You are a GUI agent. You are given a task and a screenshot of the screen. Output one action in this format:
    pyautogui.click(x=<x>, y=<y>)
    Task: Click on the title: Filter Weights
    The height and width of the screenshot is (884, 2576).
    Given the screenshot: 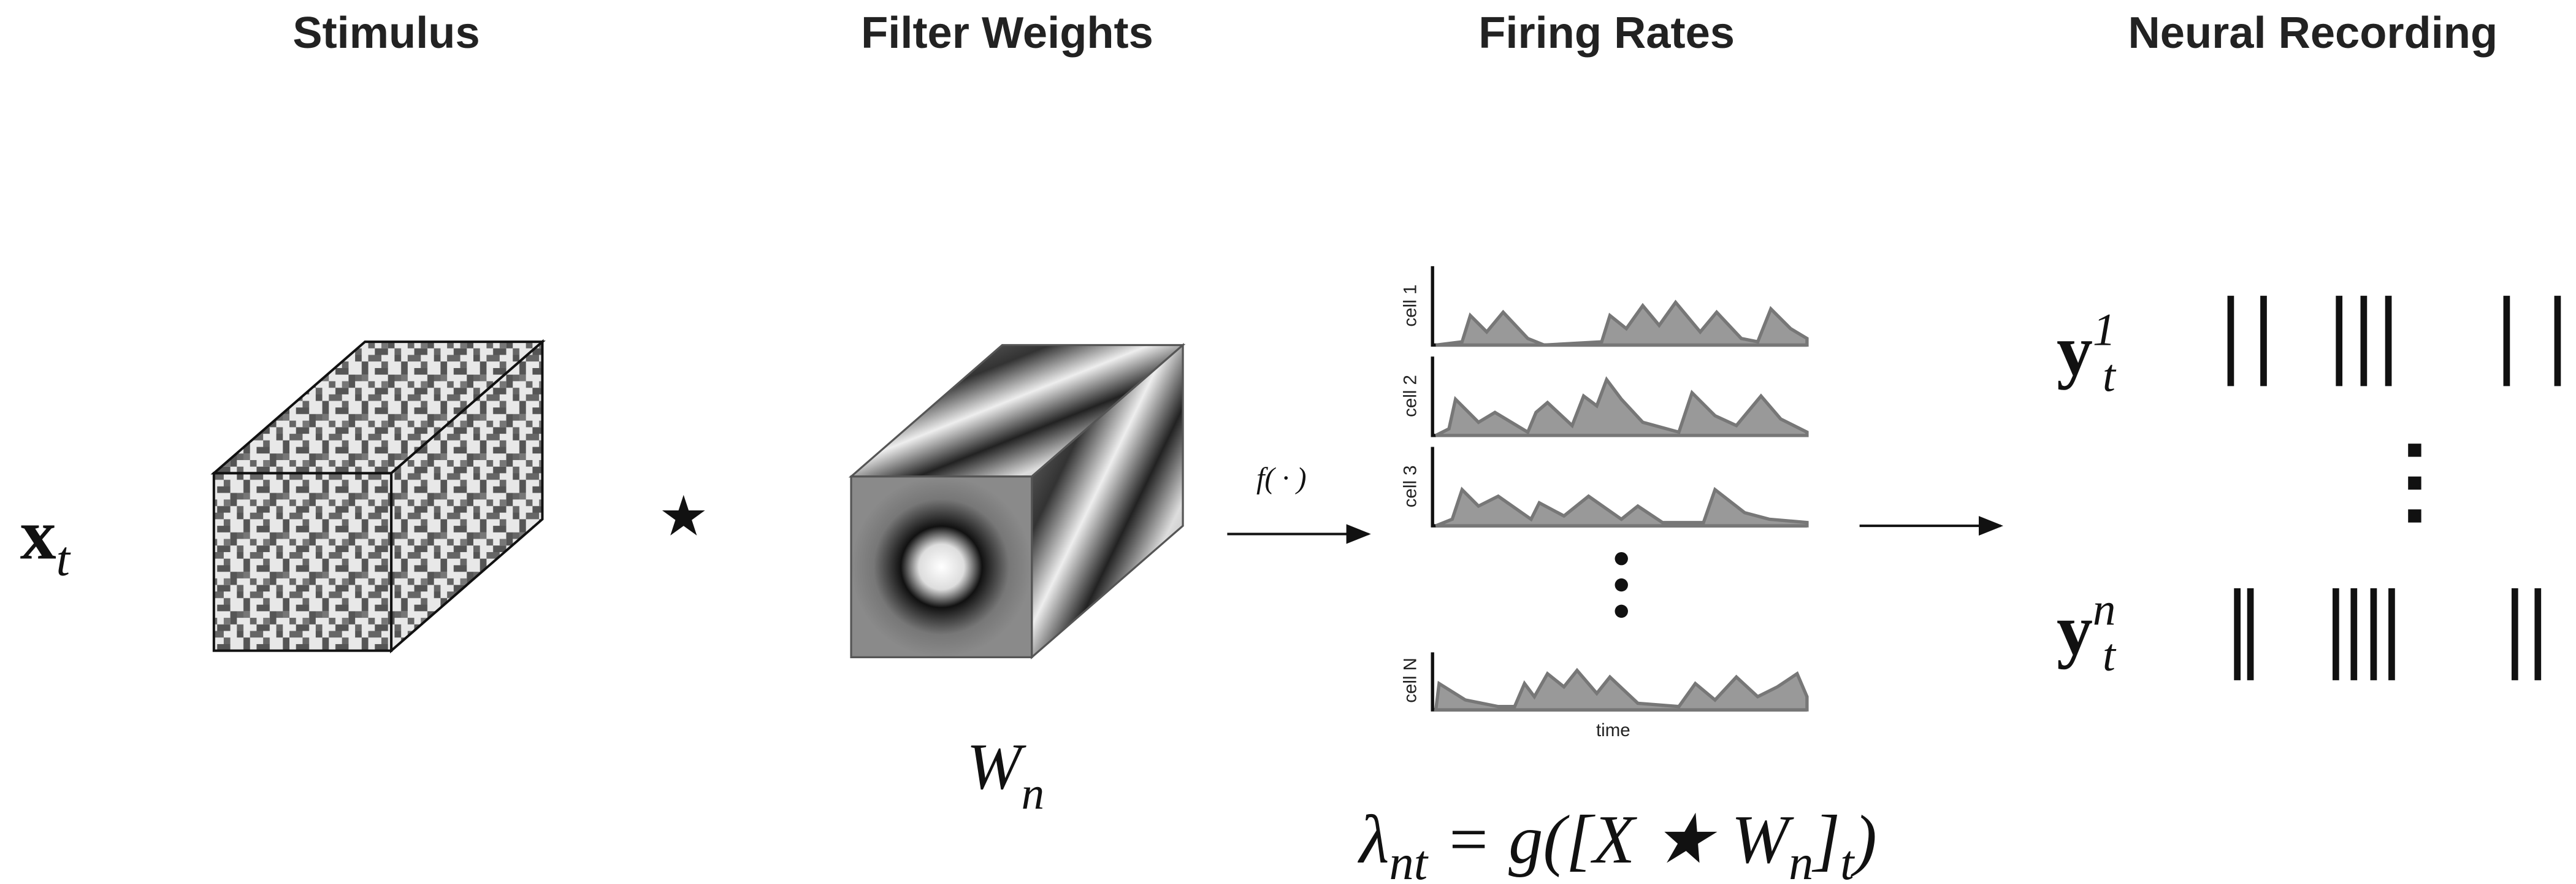 What is the action you would take?
    pyautogui.click(x=1007, y=33)
    